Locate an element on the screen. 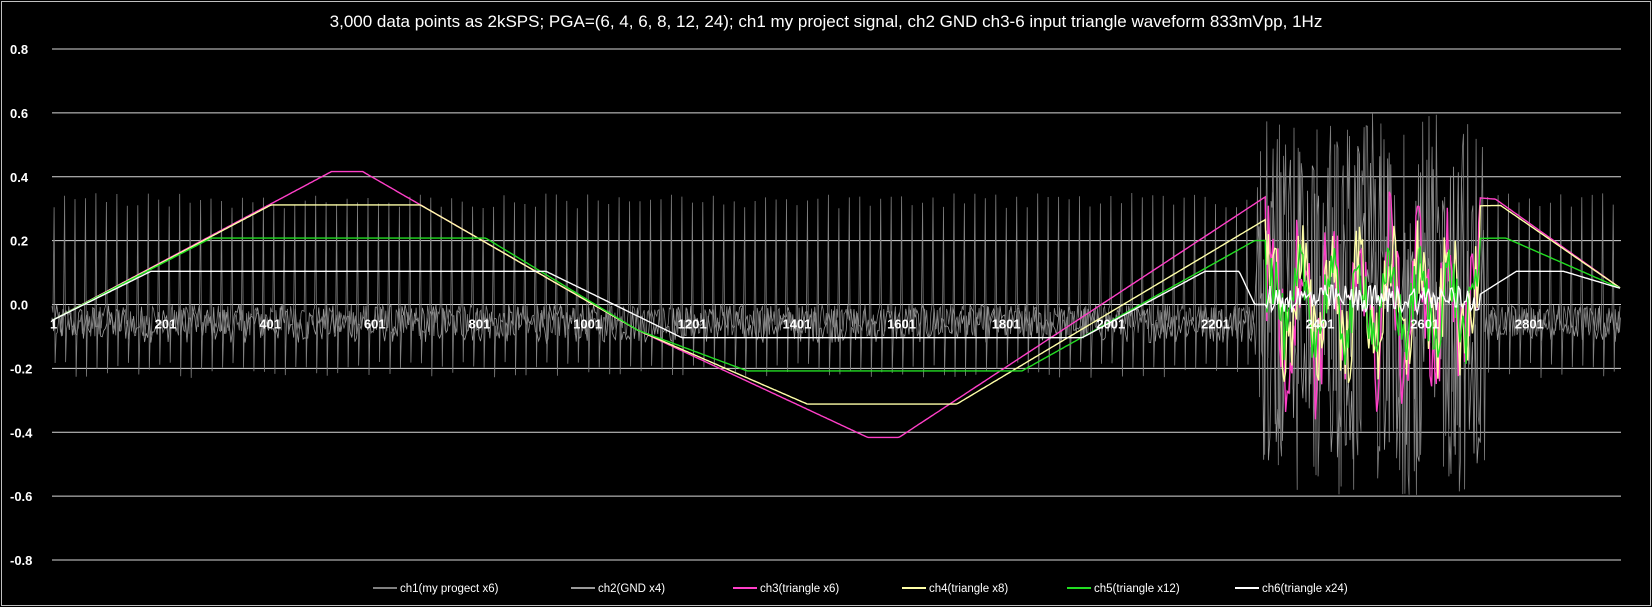 Image resolution: width=1652 pixels, height=607 pixels. x-tick-label: 1601 is located at coordinates (901, 324).